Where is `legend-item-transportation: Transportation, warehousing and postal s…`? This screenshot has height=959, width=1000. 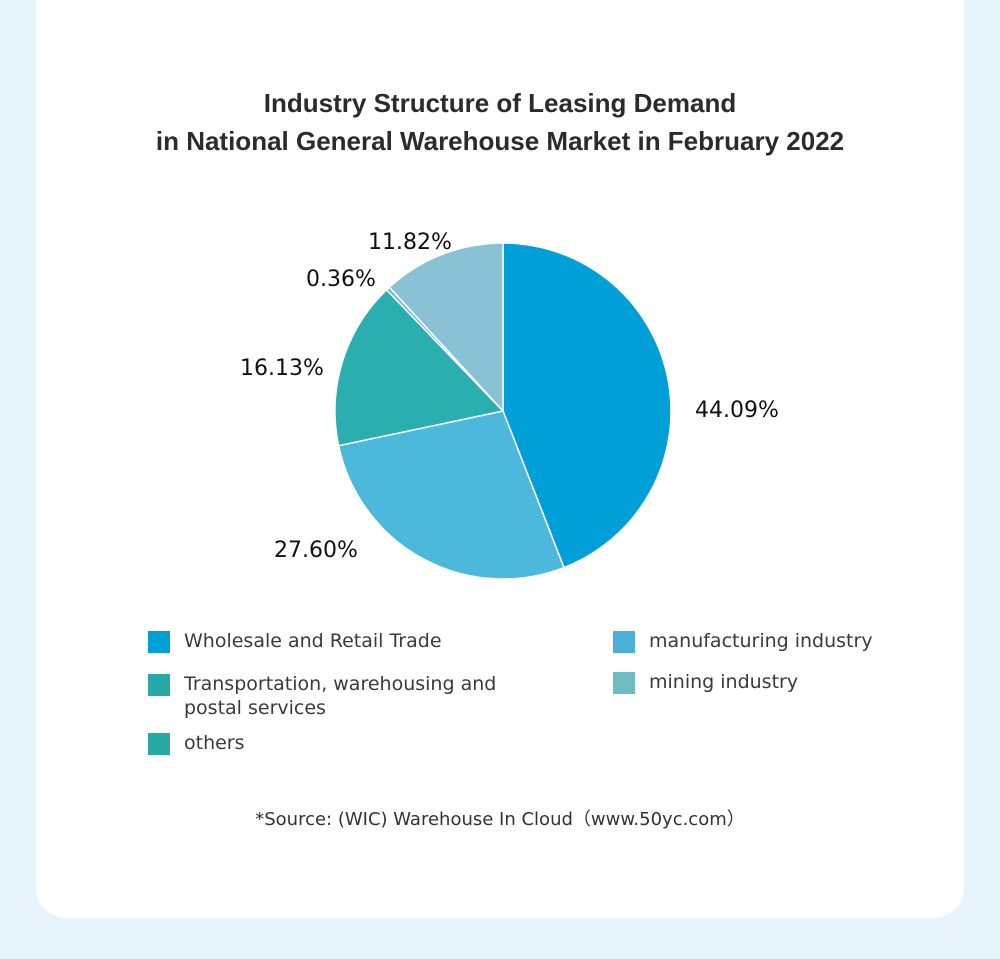 legend-item-transportation: Transportation, warehousing and postal s… is located at coordinates (336, 696).